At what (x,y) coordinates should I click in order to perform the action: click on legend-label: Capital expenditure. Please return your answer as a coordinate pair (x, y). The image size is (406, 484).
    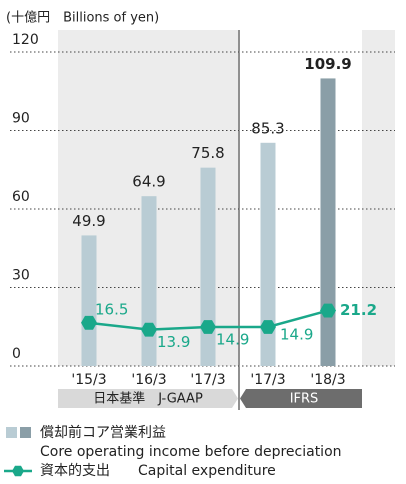
    Looking at the image, I should click on (207, 471).